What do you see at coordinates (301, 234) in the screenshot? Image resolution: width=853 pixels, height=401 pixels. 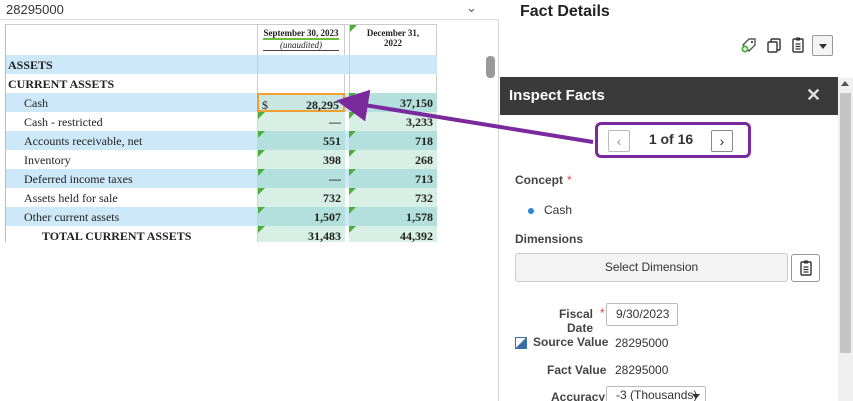 I see `fact-cell: 31,483` at bounding box center [301, 234].